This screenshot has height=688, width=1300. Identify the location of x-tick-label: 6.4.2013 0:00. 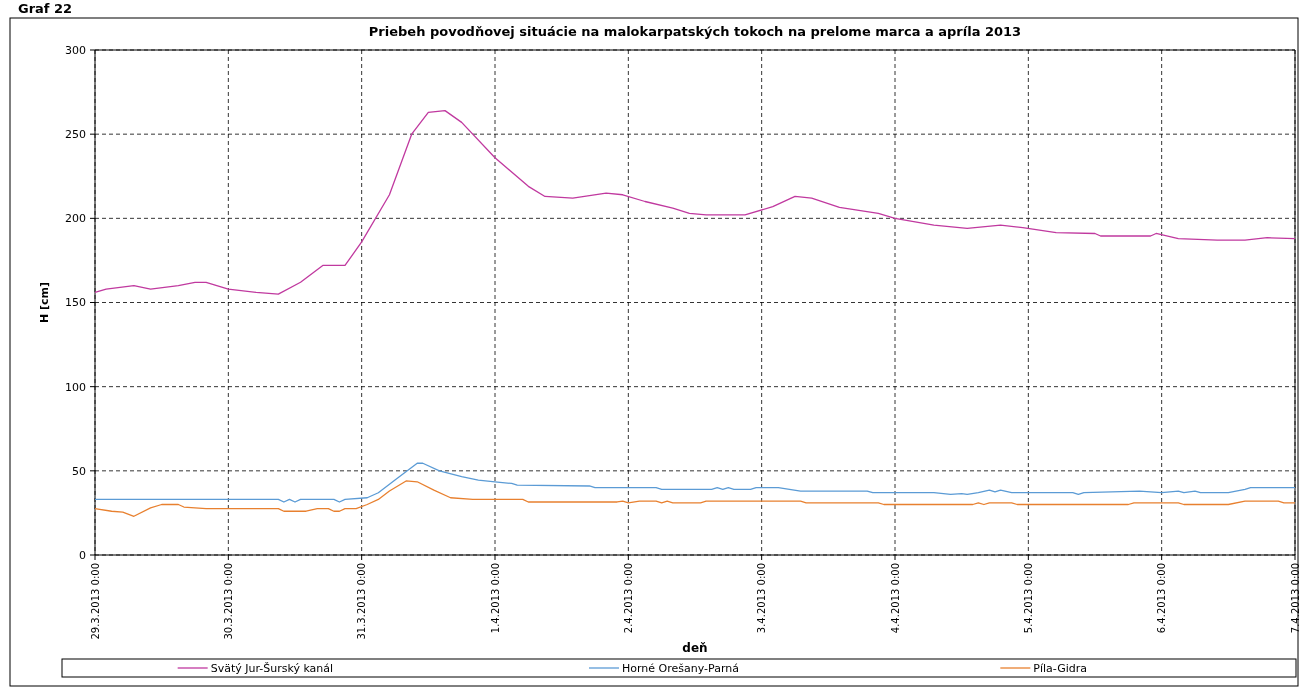
(1162, 598).